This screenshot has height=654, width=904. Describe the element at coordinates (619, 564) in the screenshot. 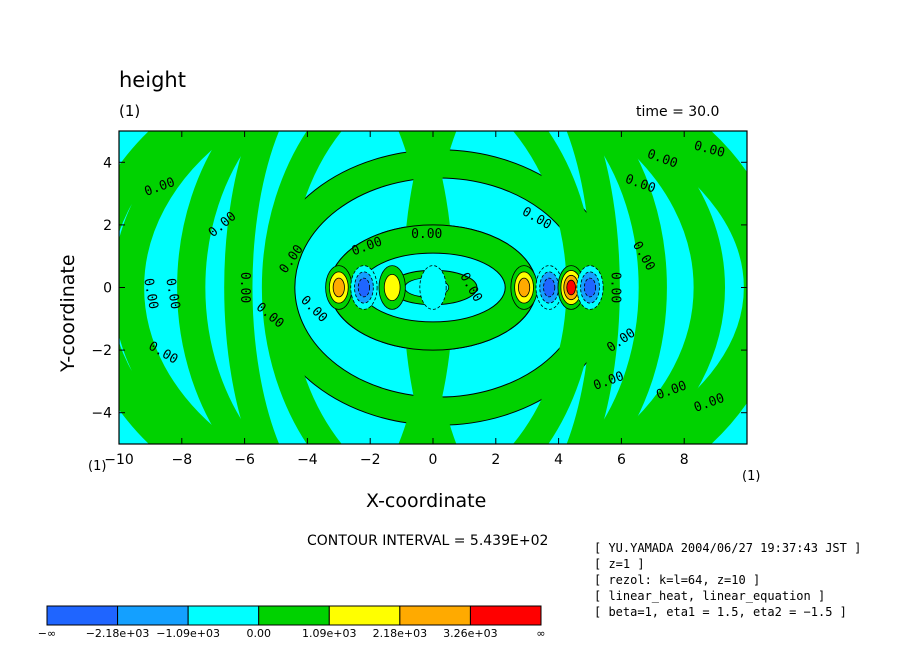

I see `metadata-line: [ z=1 ]` at that location.